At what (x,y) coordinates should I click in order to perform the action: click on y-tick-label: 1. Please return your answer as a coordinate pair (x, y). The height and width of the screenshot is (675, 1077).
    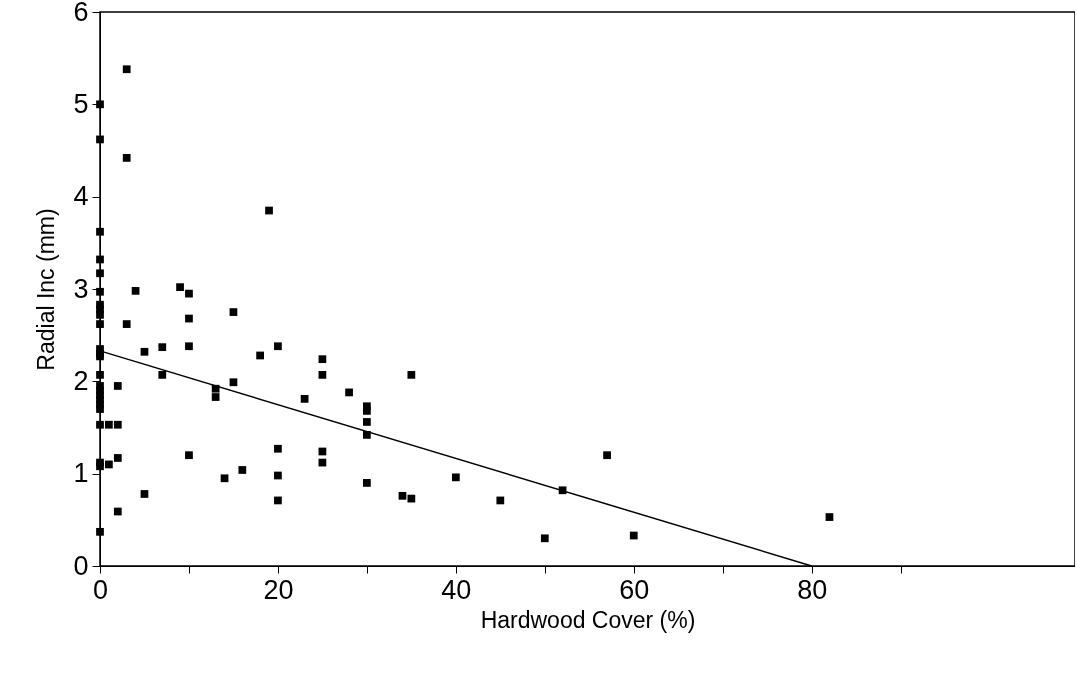
    Looking at the image, I should click on (81, 473).